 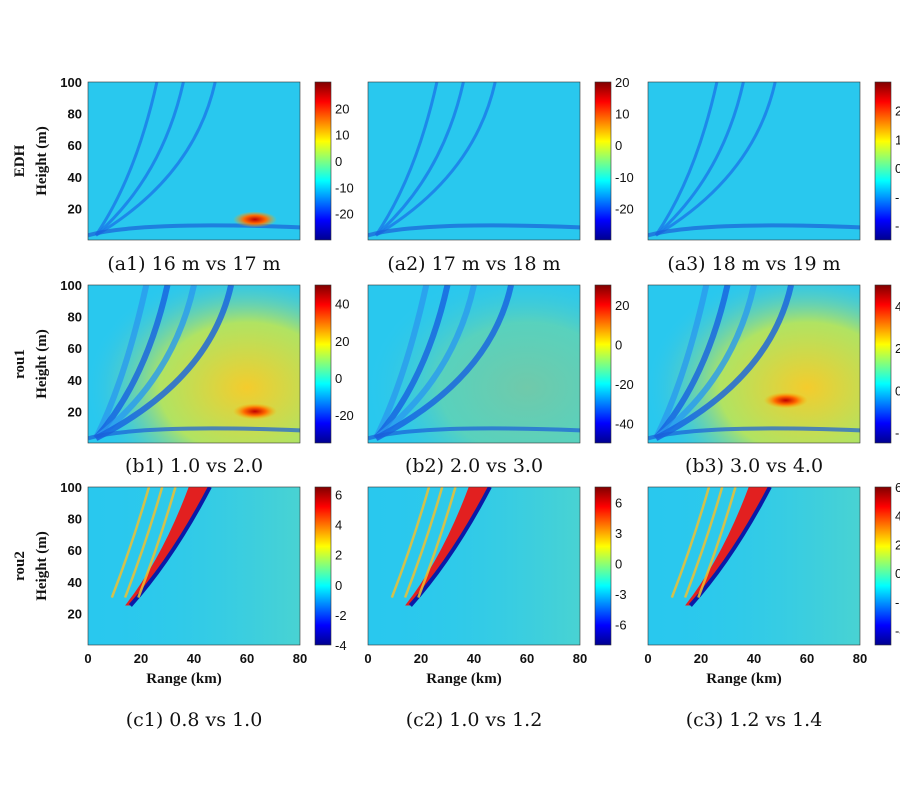 I want to click on heatmap-background, so click(x=474, y=161).